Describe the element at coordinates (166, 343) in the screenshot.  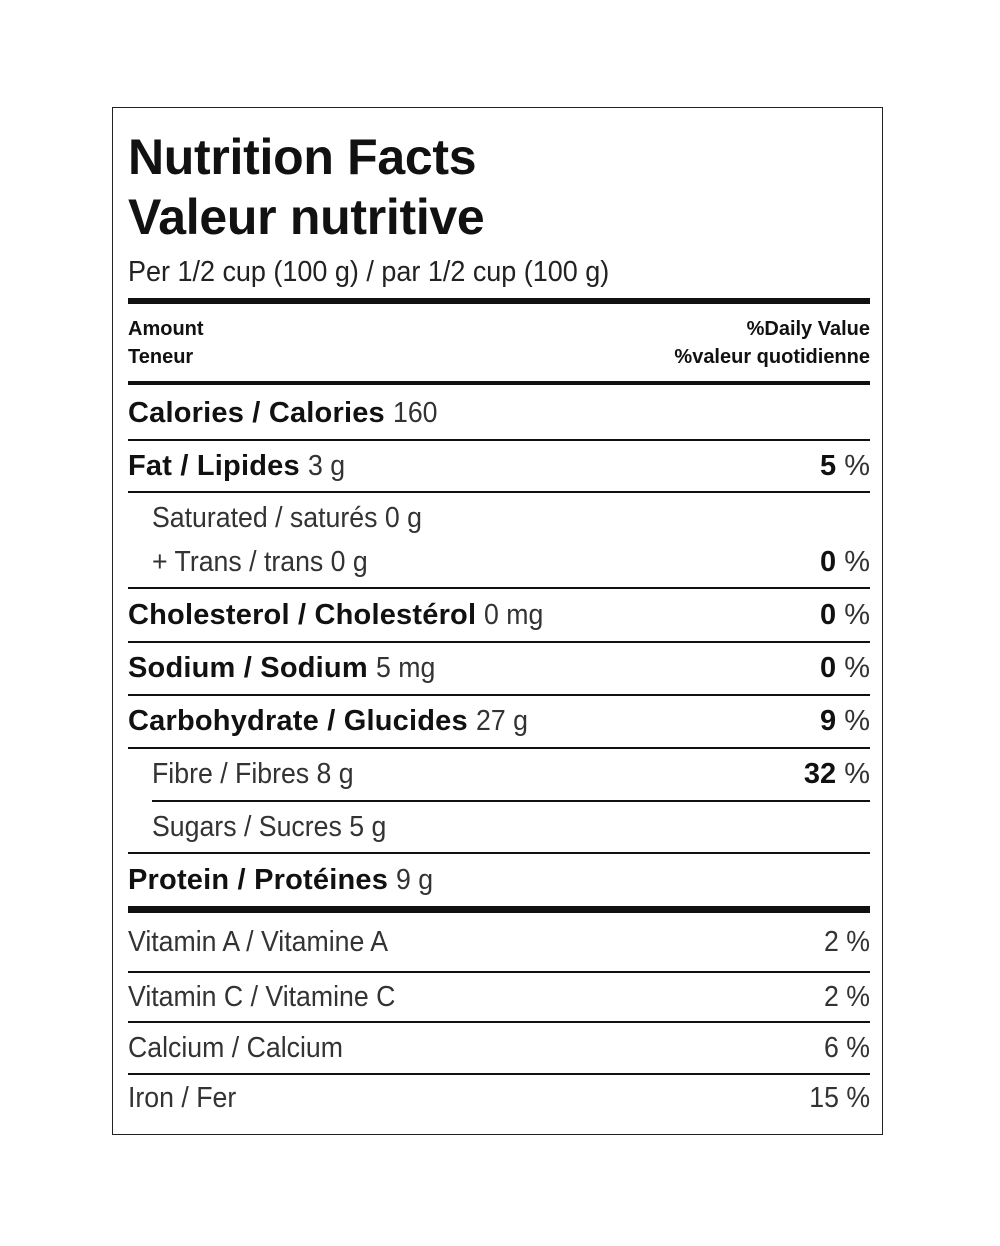
I see `amount-header: Amount Teneur` at that location.